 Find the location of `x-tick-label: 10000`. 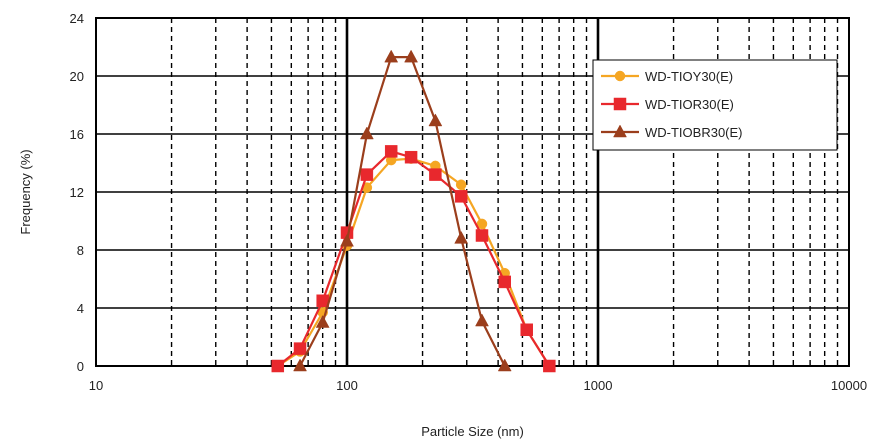

x-tick-label: 10000 is located at coordinates (849, 385).